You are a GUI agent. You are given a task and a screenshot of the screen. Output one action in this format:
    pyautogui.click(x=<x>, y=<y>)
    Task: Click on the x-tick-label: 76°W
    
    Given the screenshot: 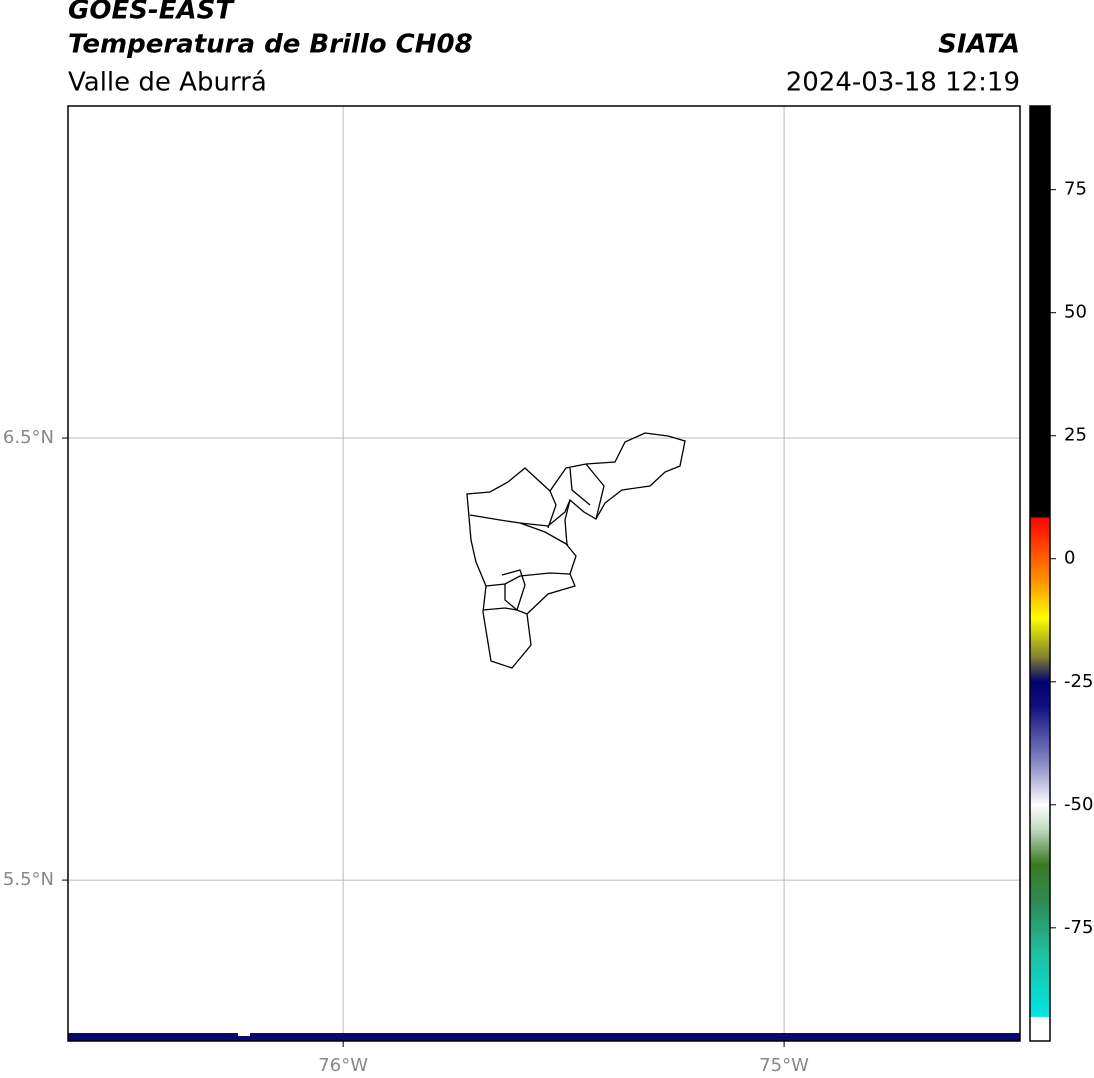 What is the action you would take?
    pyautogui.click(x=343, y=1065)
    